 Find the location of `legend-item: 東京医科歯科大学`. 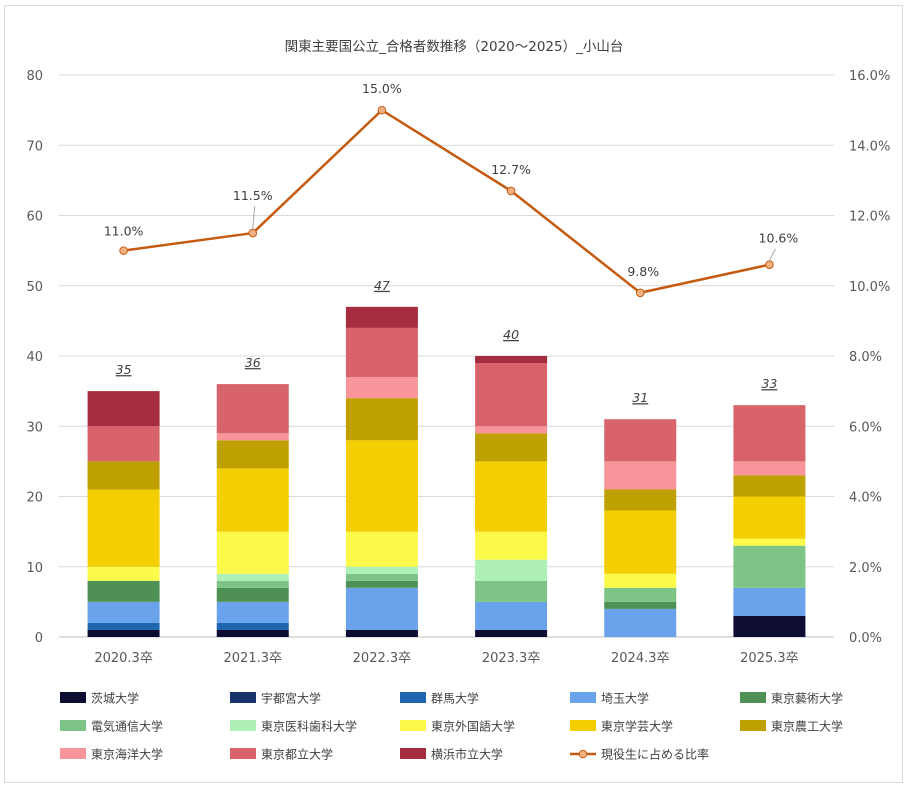

legend-item: 東京医科歯科大学 is located at coordinates (293, 726).